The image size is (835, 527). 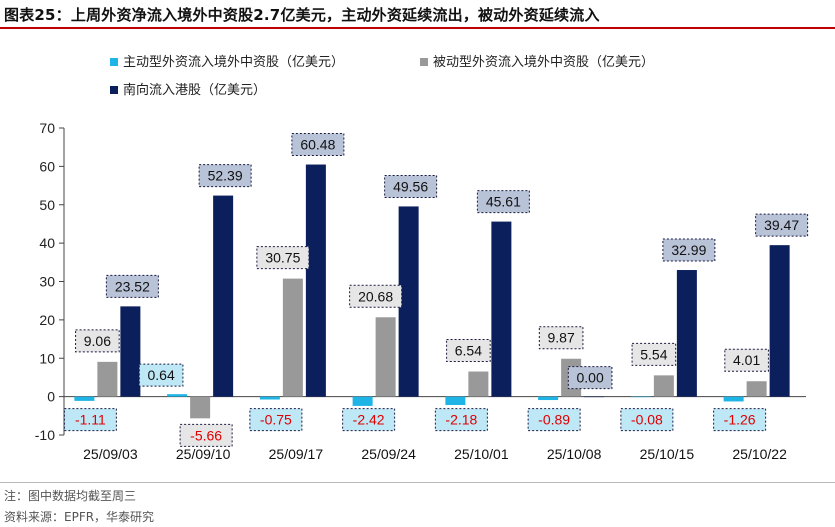 I want to click on legend-swatch-active, so click(x=114, y=62).